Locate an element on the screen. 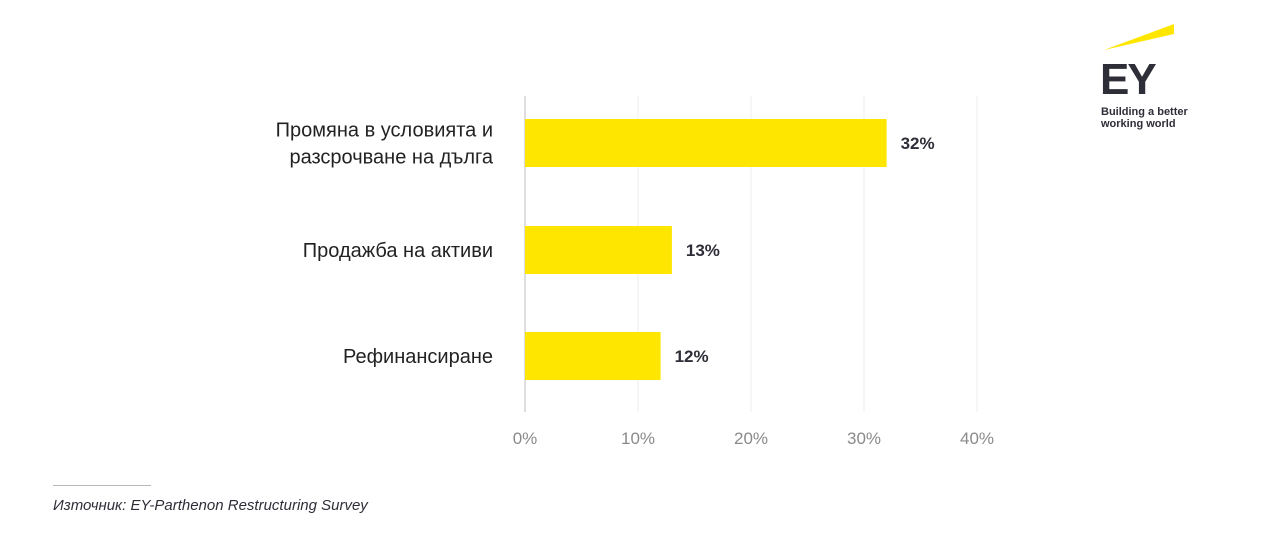 The image size is (1268, 553). bar-value-label: 13% is located at coordinates (703, 250).